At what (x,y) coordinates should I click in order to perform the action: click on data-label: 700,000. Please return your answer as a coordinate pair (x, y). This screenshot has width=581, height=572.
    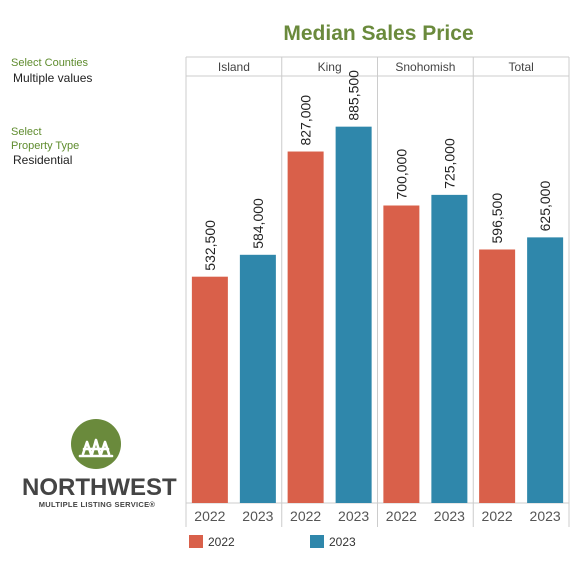
    Looking at the image, I should click on (401, 174).